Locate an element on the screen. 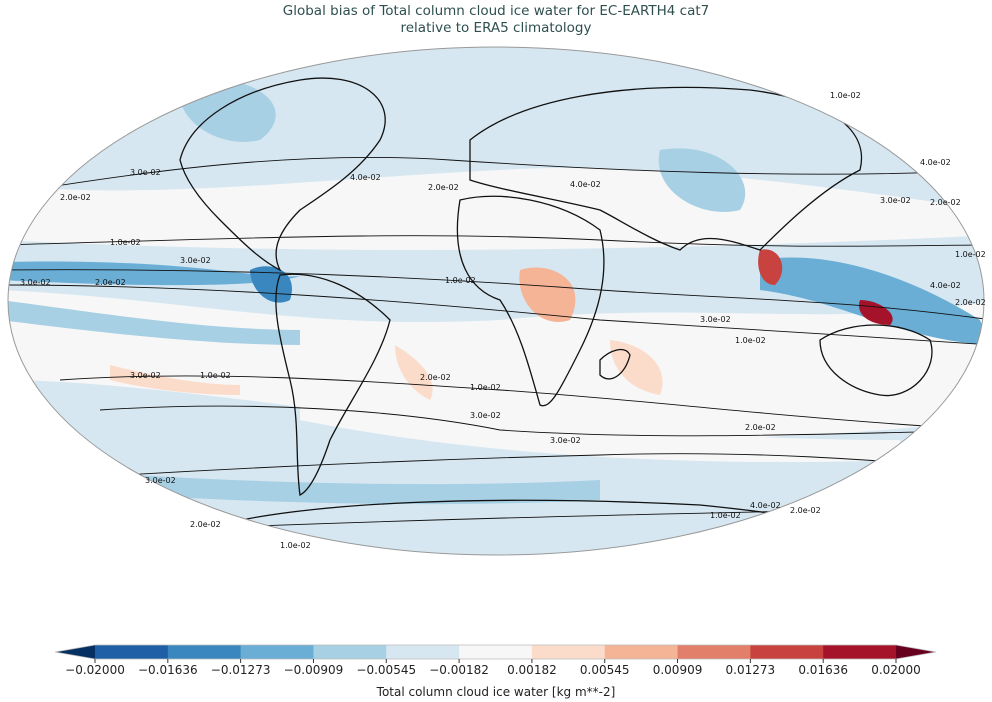 The width and height of the screenshot is (992, 702). colorbar-under-arrow is located at coordinates (75, 652).